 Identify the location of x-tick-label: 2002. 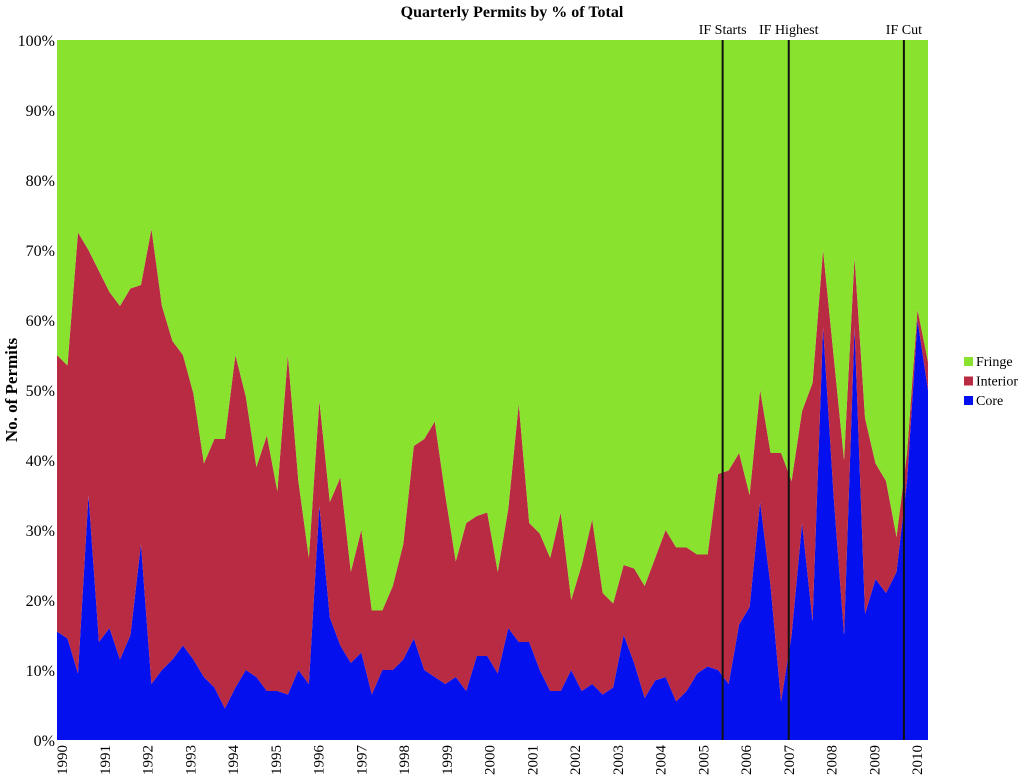
(576, 760).